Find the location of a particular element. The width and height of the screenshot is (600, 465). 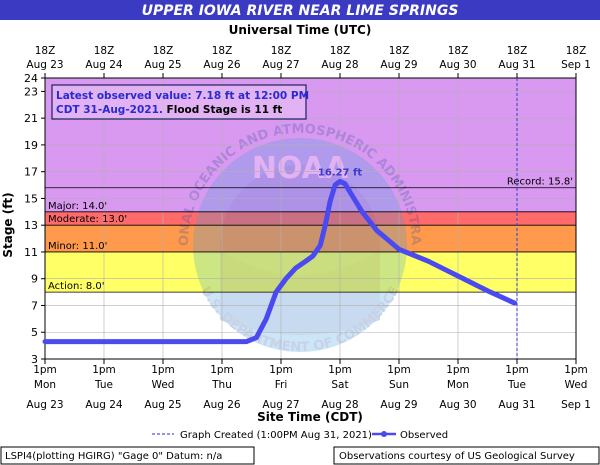

top-axis-label: Universal Time (UTC) is located at coordinates (300, 30).